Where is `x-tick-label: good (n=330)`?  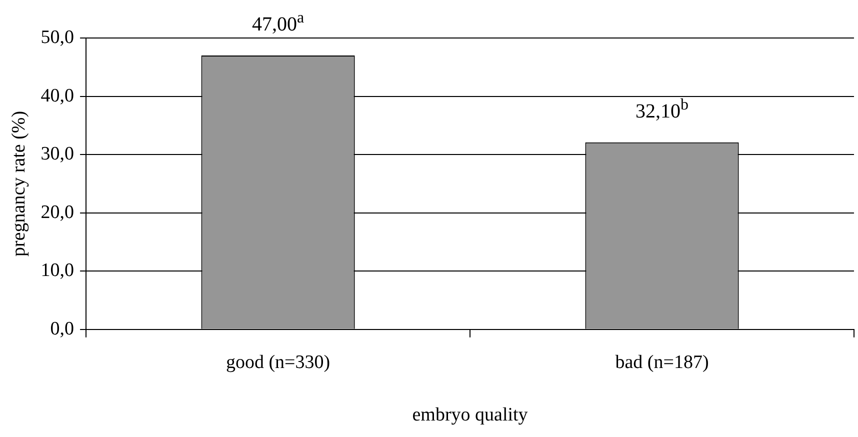 x-tick-label: good (n=330) is located at coordinates (278, 362).